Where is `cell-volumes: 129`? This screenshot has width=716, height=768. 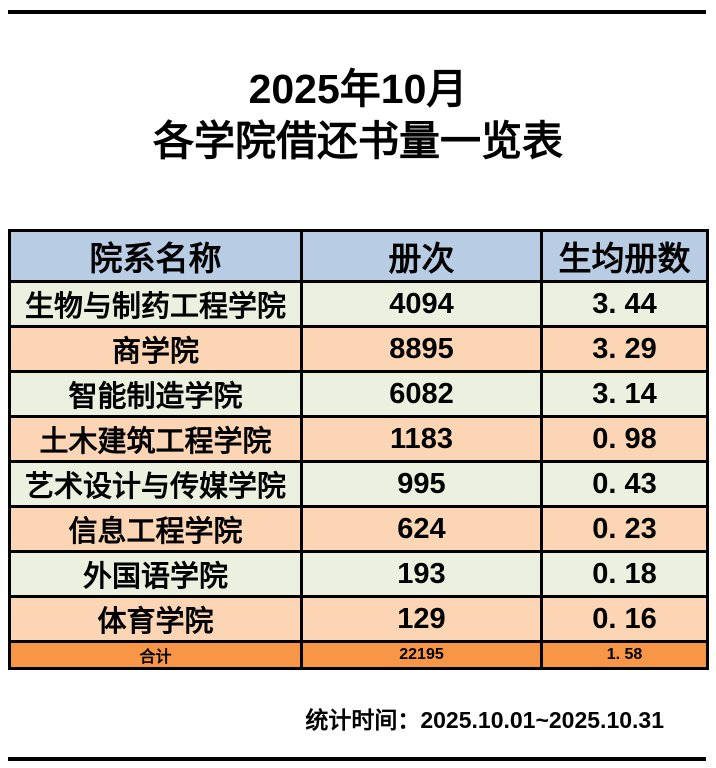 cell-volumes: 129 is located at coordinates (421, 619).